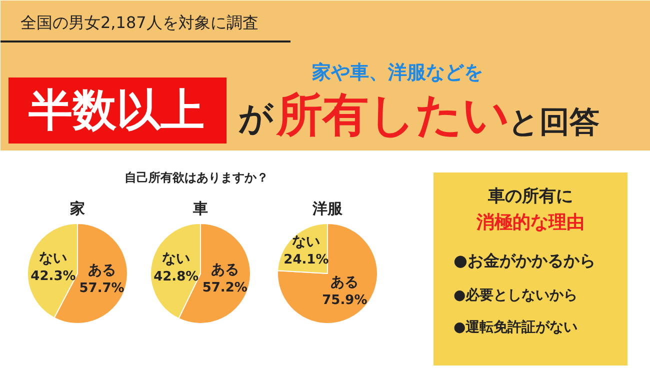 Image resolution: width=650 pixels, height=373 pixels. Describe the element at coordinates (139, 22) in the screenshot. I see `text: 全国の男女2,187人を対象に調査` at that location.